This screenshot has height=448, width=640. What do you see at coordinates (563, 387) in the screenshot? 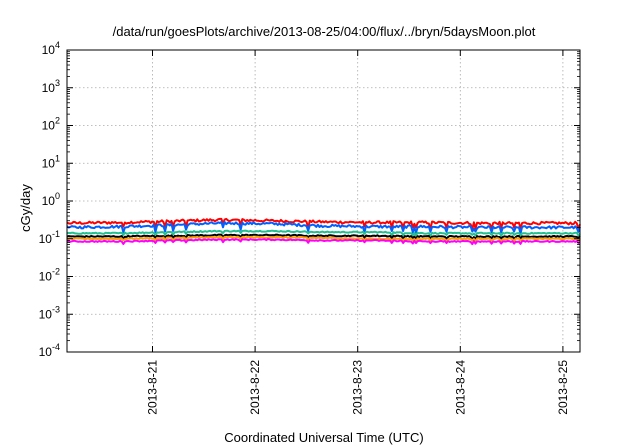
I see `x-tick-label: 2013-8-25` at bounding box center [563, 387].